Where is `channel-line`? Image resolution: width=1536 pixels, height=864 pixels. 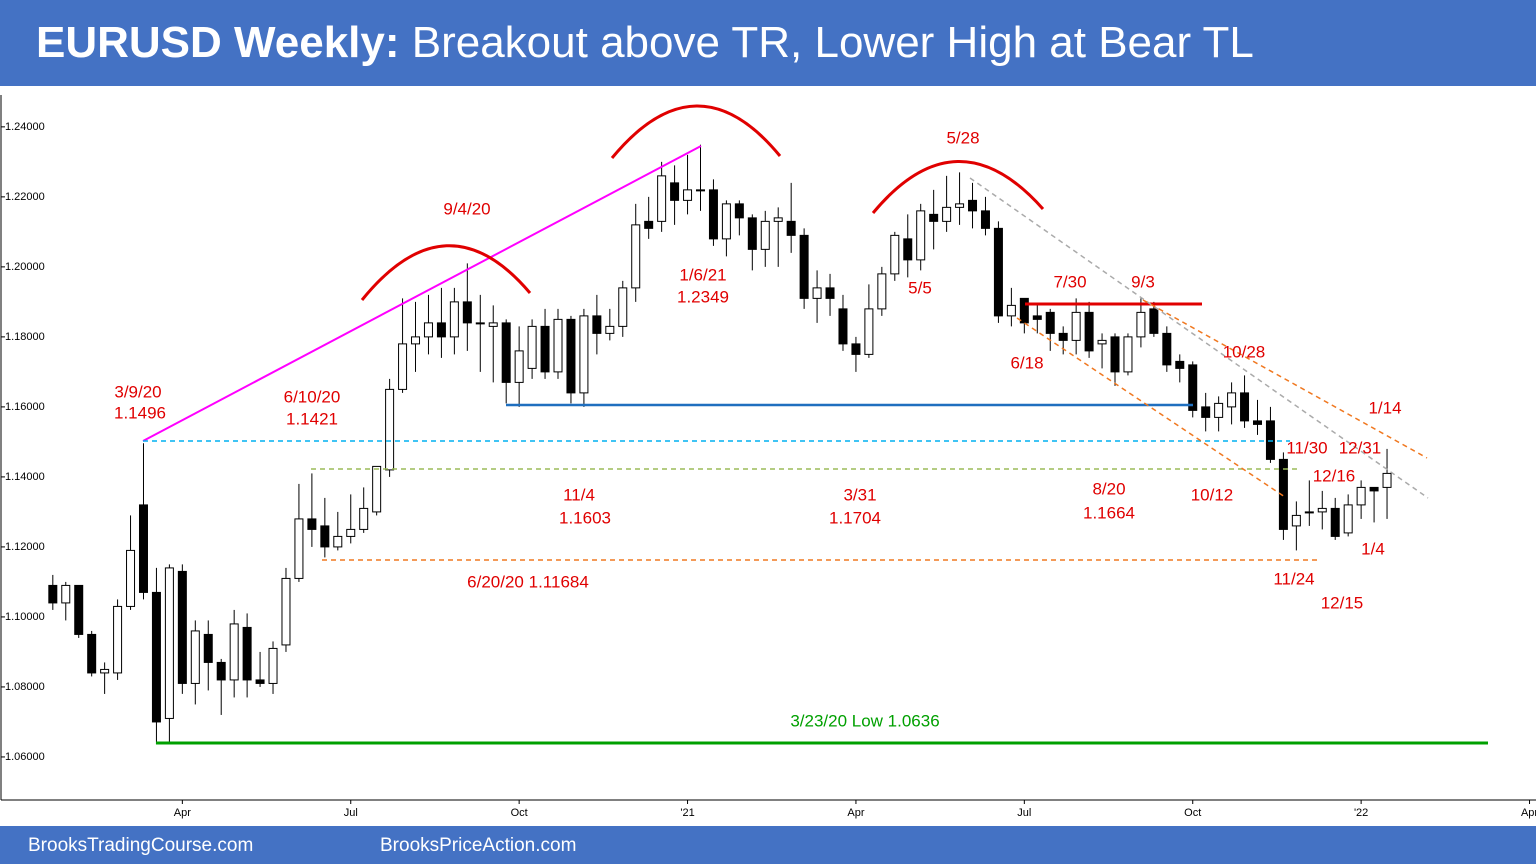
channel-line is located at coordinates (1285, 379).